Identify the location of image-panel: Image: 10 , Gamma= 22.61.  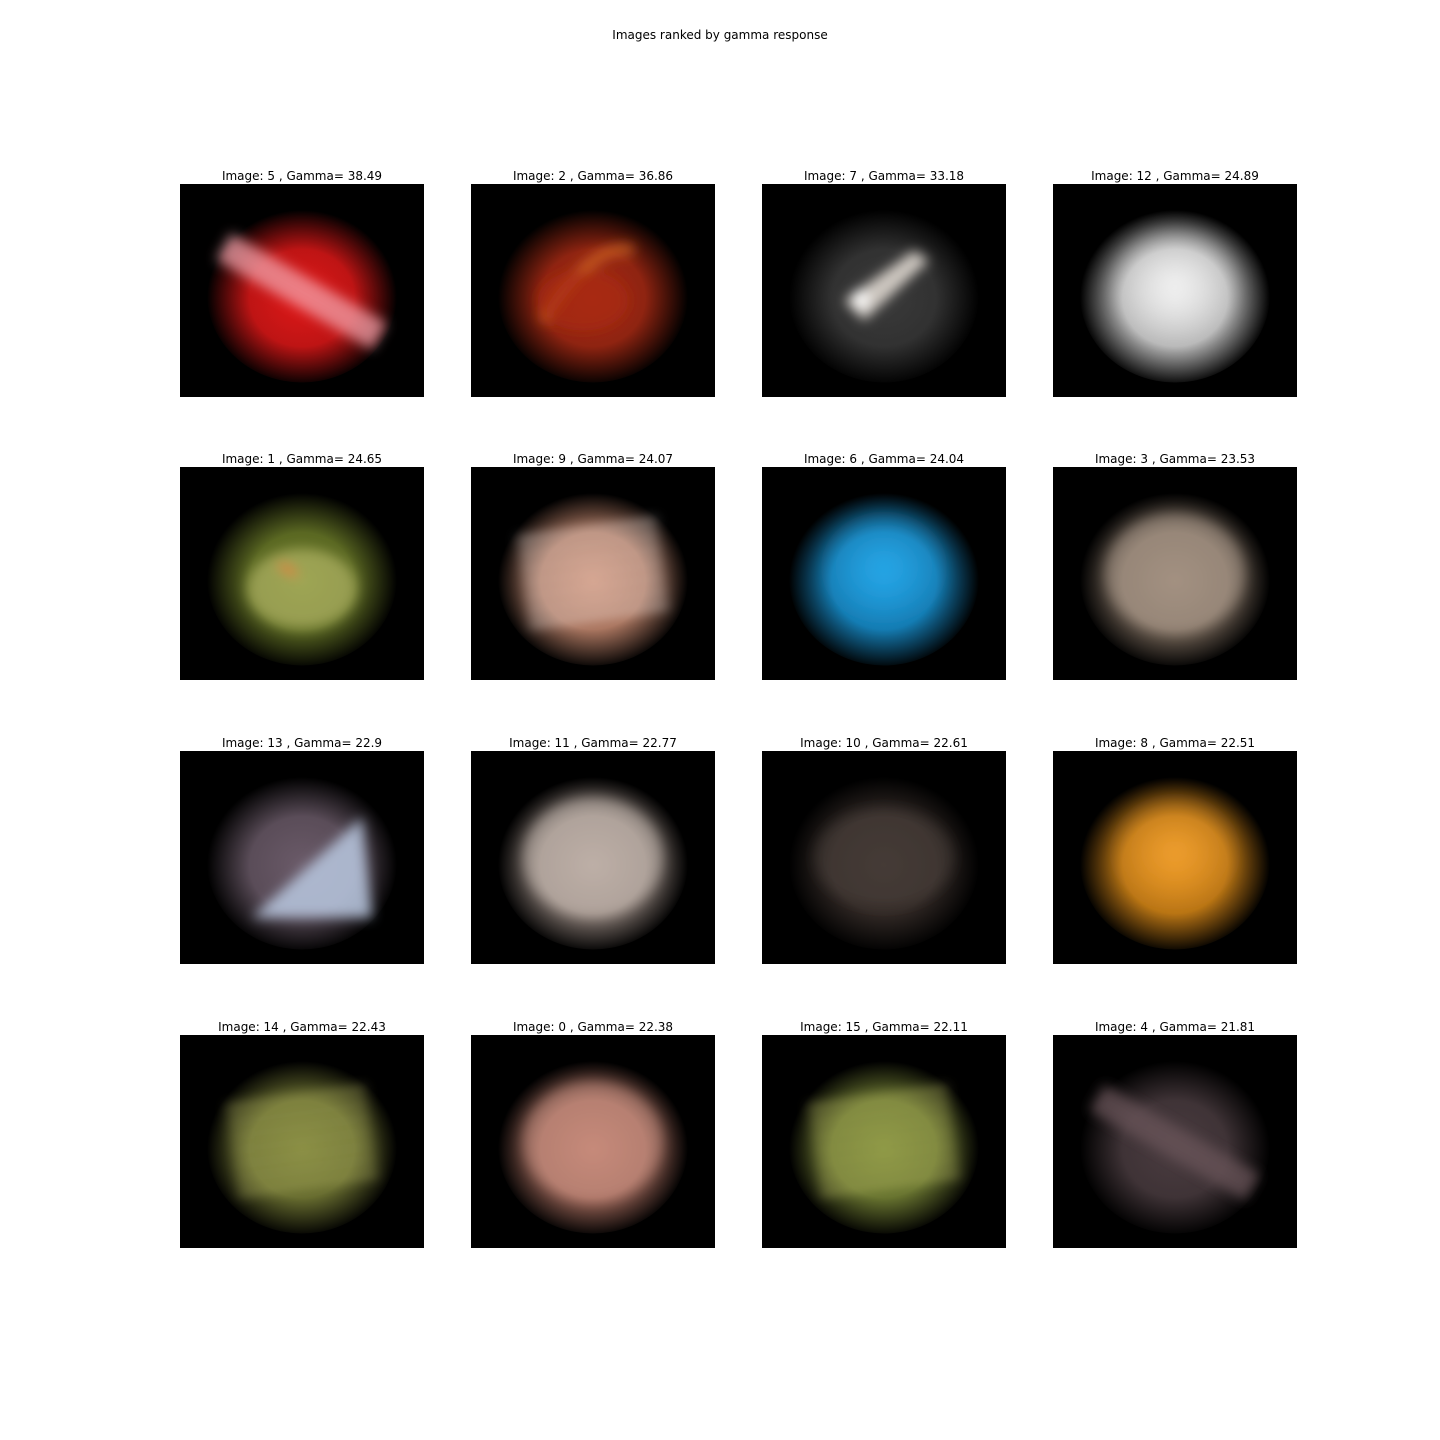
(884, 849).